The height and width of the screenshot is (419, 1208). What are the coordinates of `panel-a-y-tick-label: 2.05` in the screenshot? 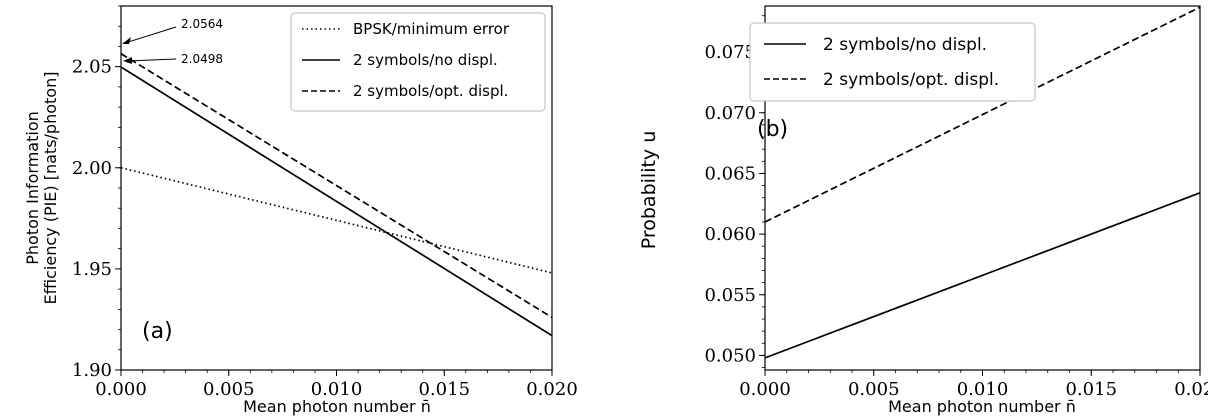 It's located at (92, 67).